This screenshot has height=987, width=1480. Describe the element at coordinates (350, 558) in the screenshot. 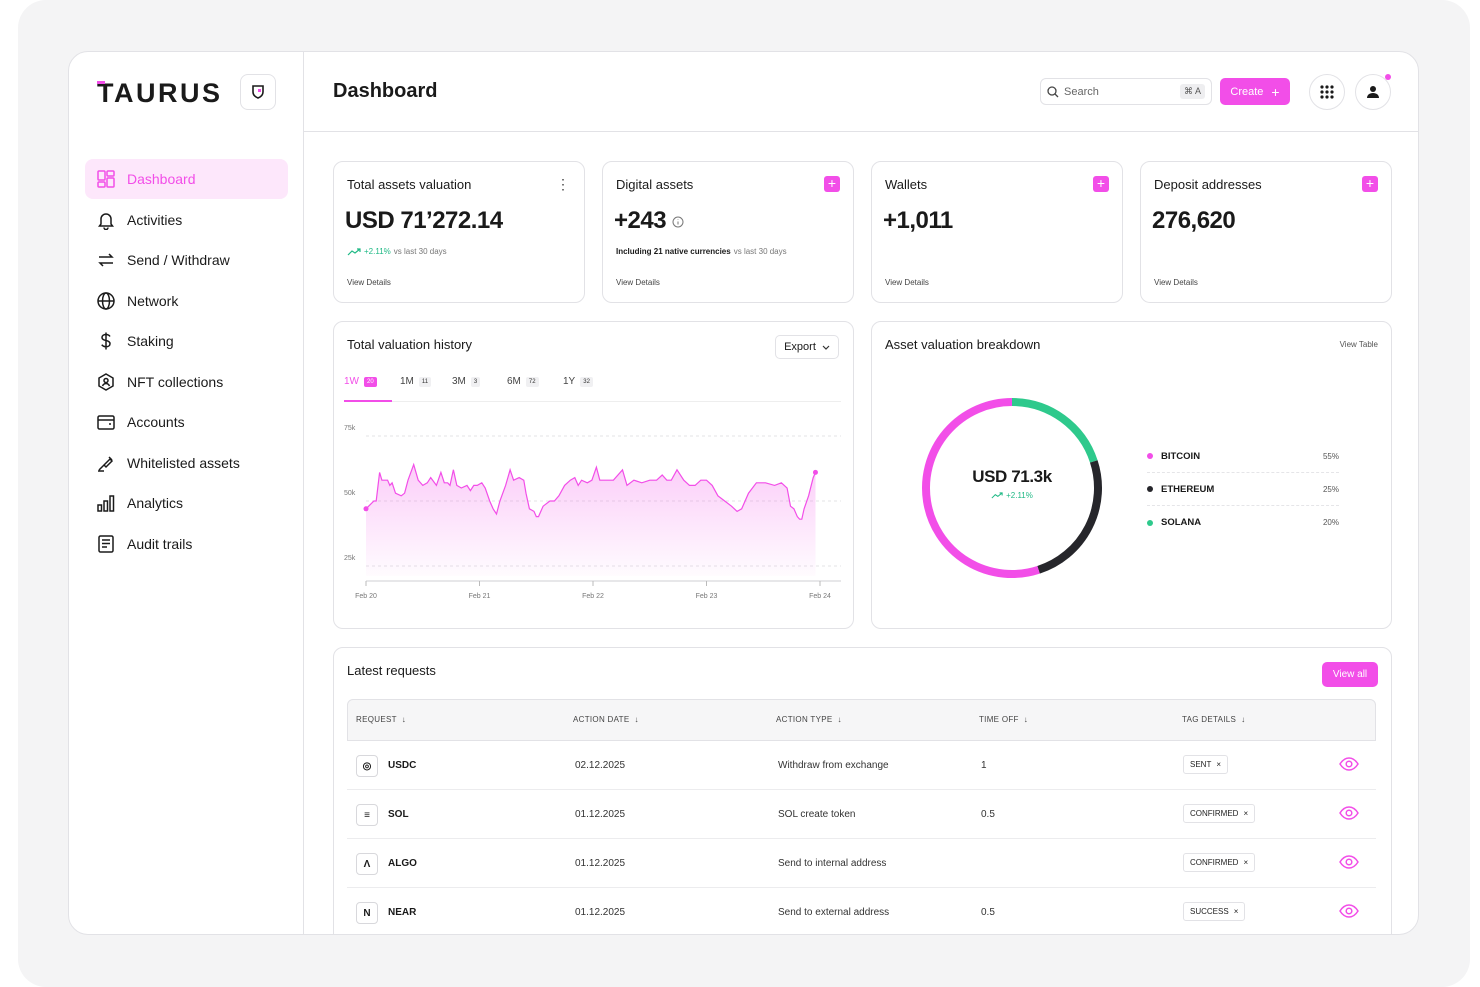

I see `y-tick-label: 25k` at that location.